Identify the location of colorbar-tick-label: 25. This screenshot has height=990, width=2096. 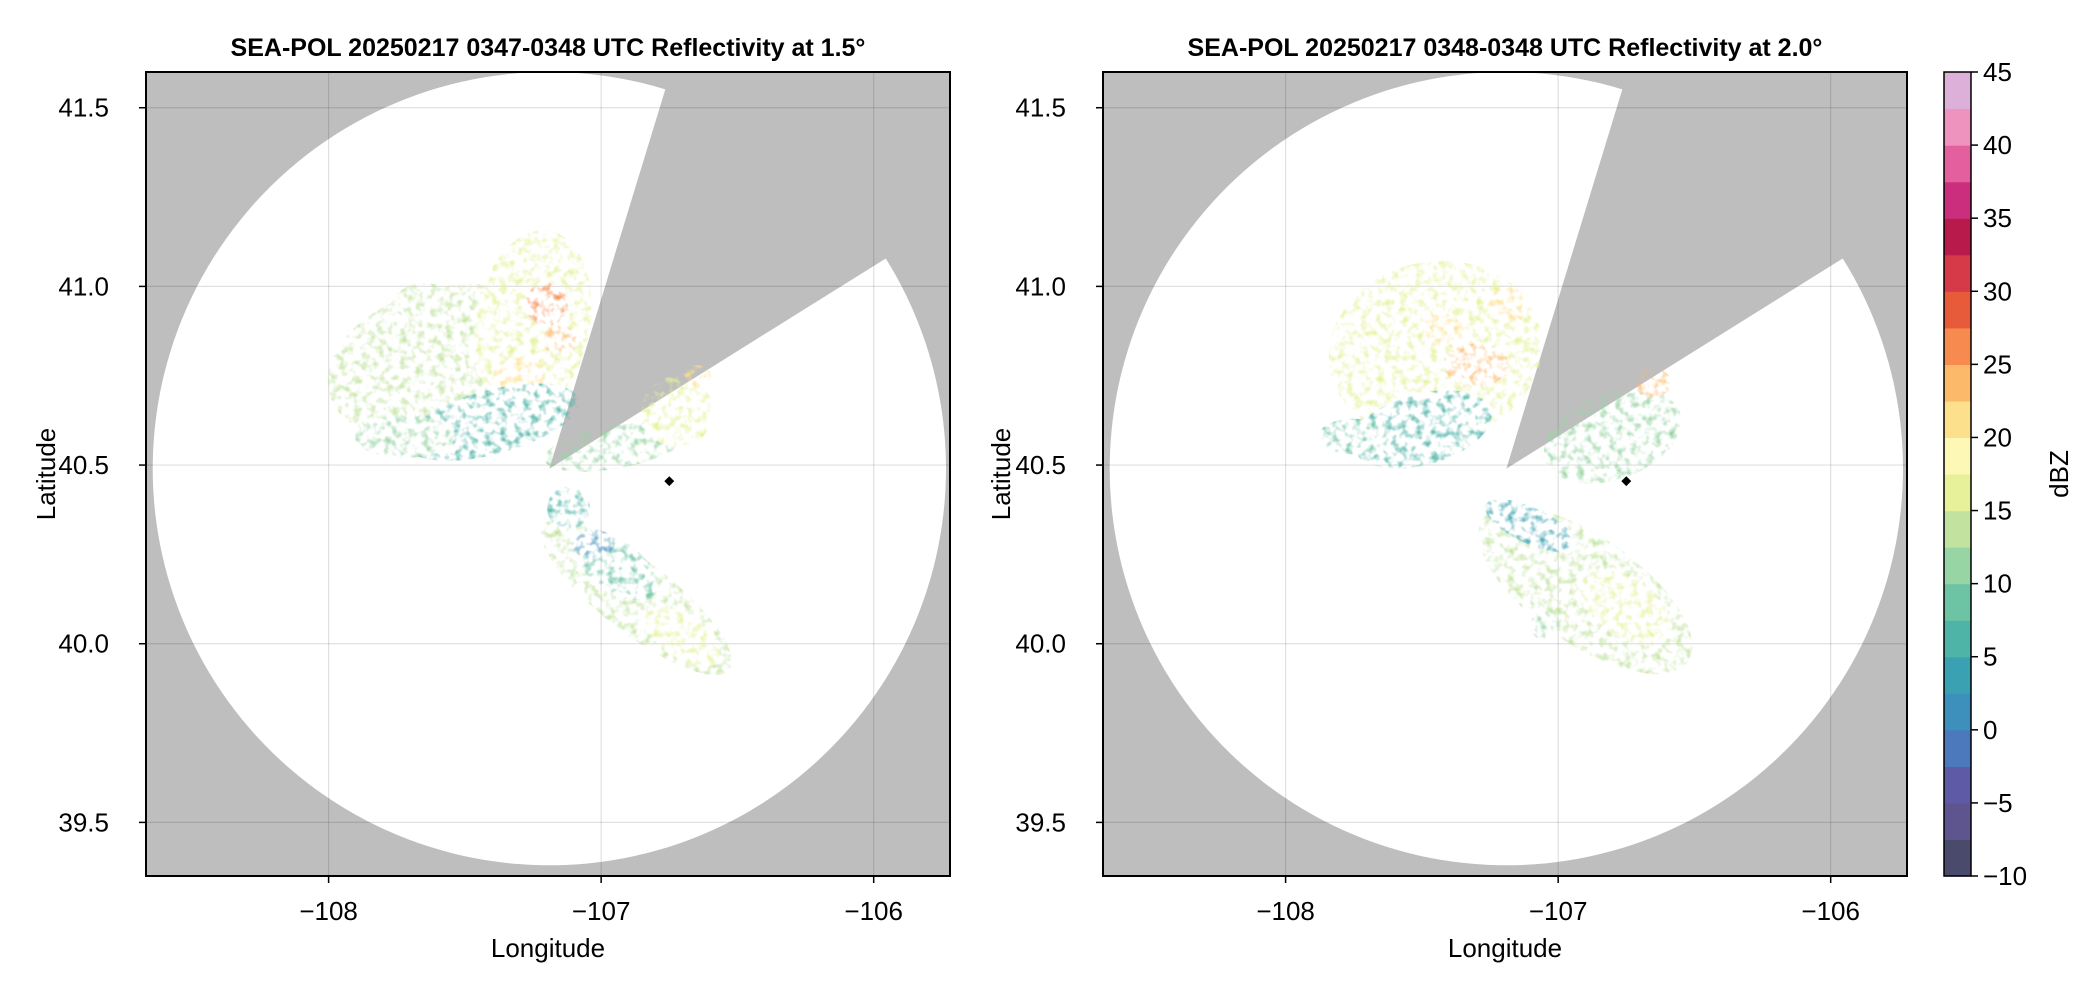
(1997, 364).